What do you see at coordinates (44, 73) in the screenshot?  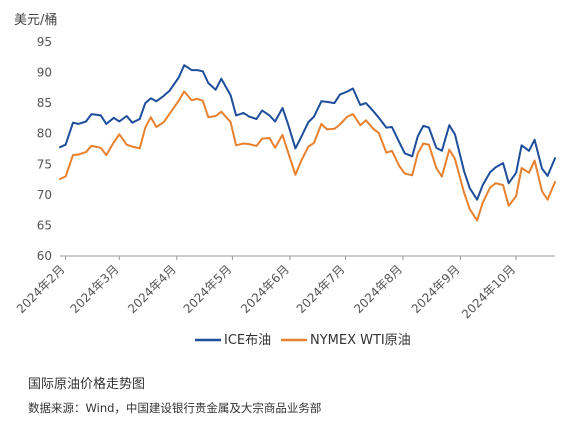 I see `y-tick-label: 90` at bounding box center [44, 73].